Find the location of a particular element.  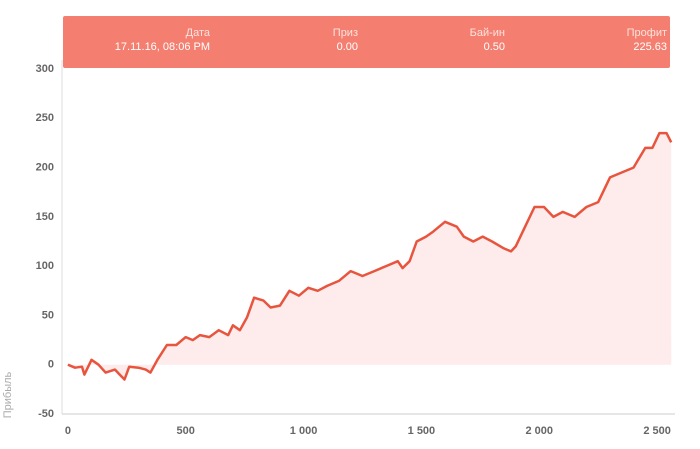

x-tick-label: 500 is located at coordinates (186, 431).